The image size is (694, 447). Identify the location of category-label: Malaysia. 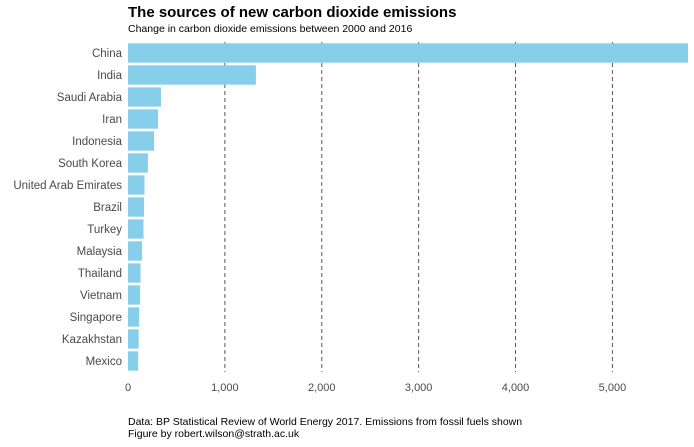
(100, 252).